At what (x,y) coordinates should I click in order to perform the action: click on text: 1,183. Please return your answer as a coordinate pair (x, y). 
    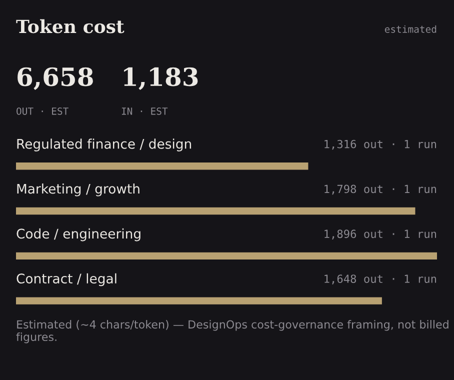
    Looking at the image, I should click on (161, 78).